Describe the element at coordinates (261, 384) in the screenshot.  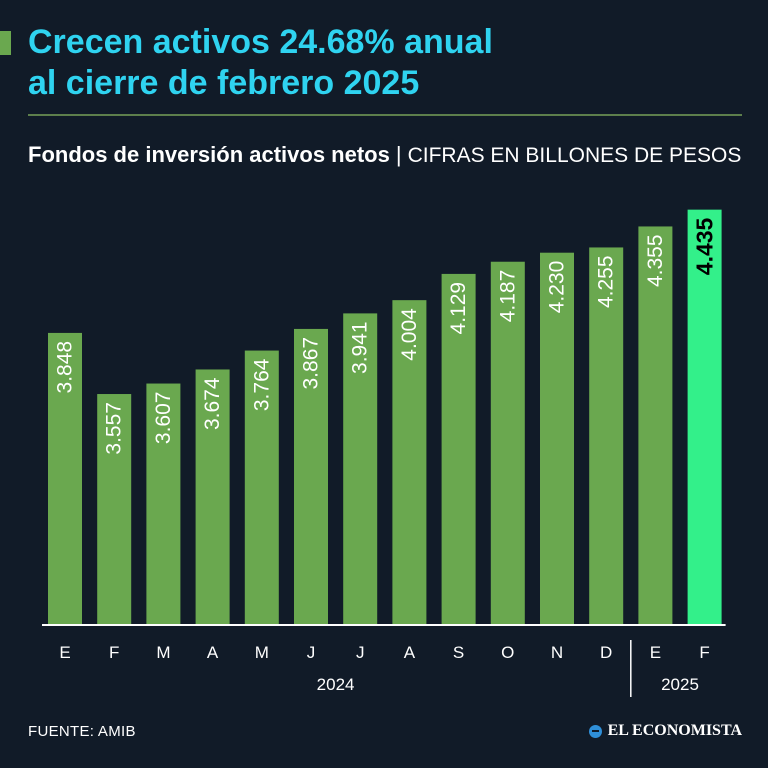
I see `data-label: 3.764` at that location.